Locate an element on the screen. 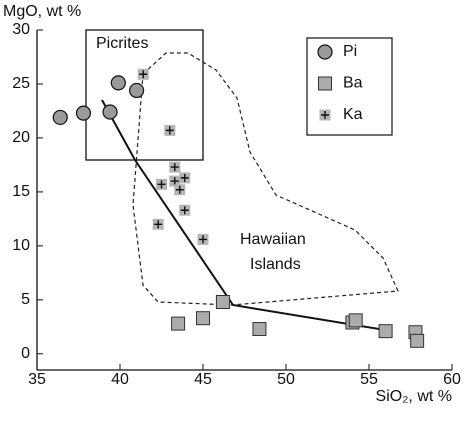 The image size is (474, 434). annotation: Islands is located at coordinates (275, 264).